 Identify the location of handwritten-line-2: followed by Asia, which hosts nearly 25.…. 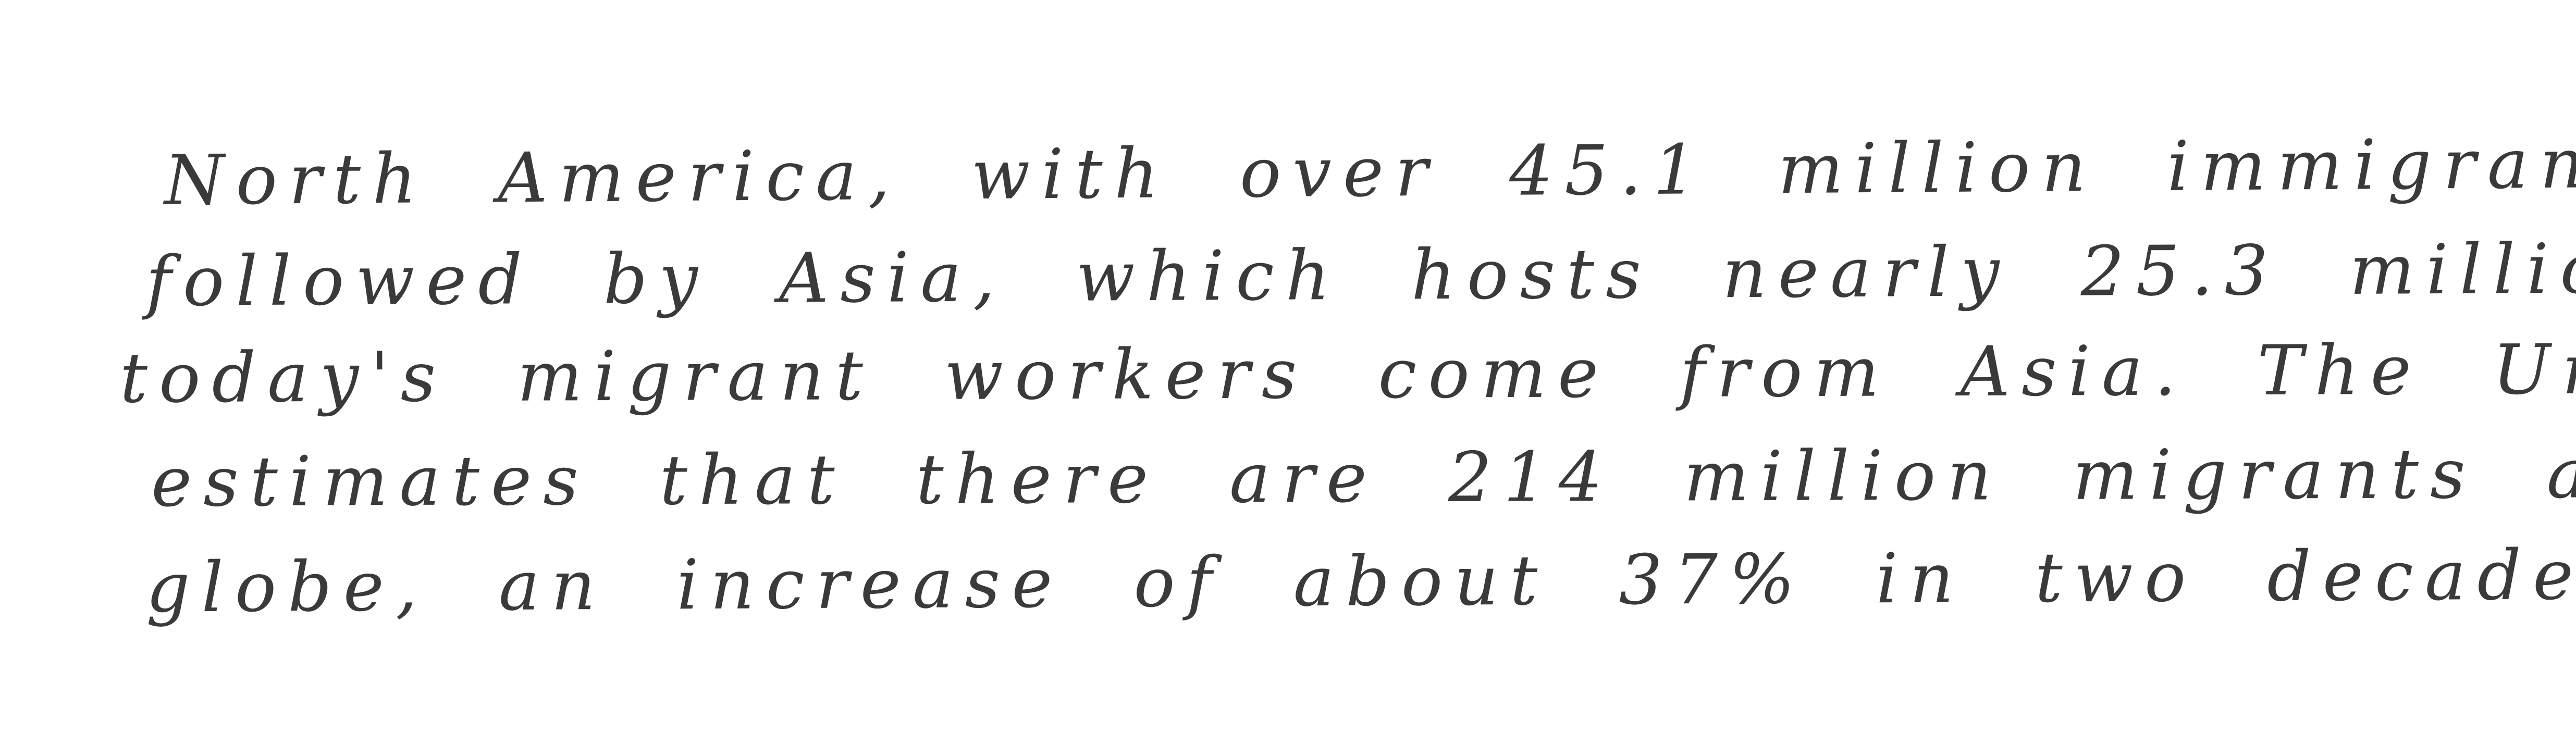
(1360, 274).